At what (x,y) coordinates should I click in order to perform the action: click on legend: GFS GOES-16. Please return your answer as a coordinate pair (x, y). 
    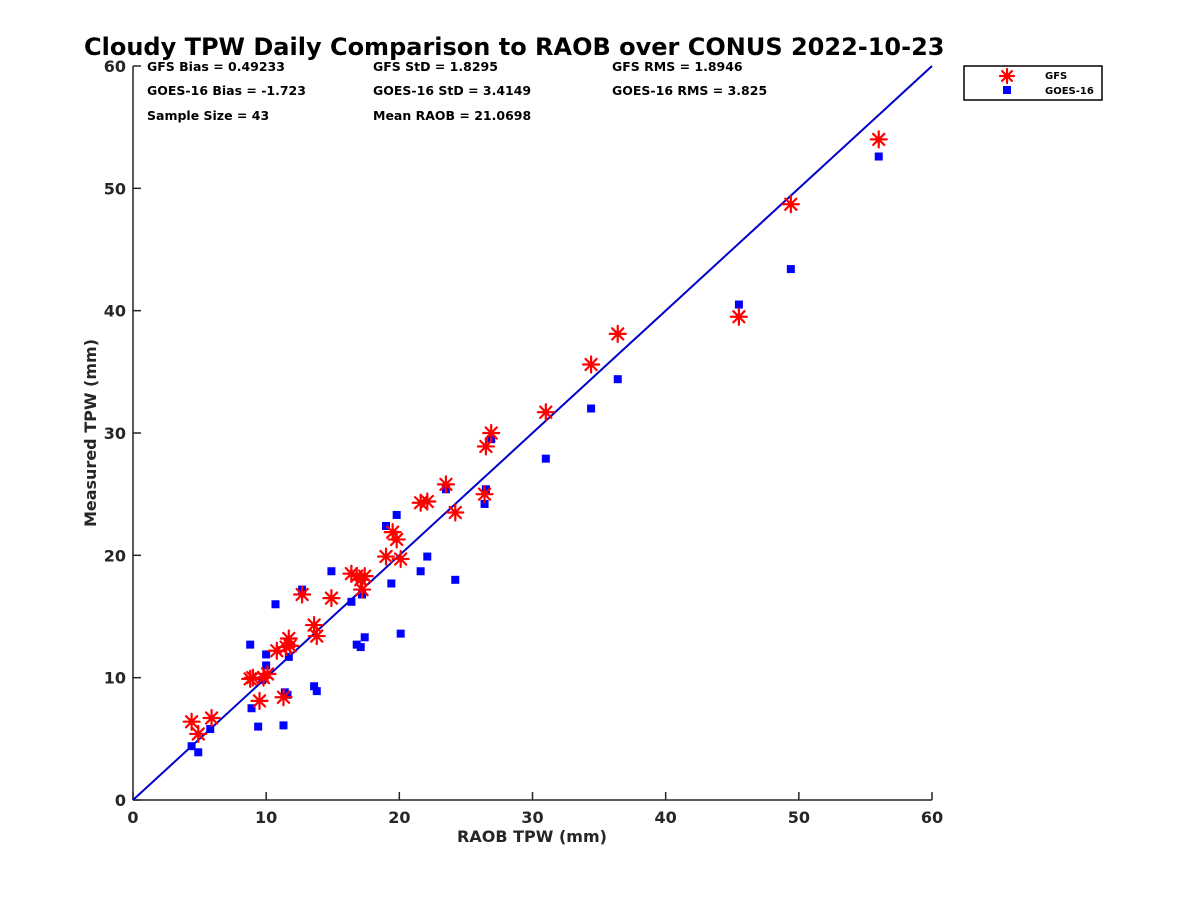
    Looking at the image, I should click on (1033, 83).